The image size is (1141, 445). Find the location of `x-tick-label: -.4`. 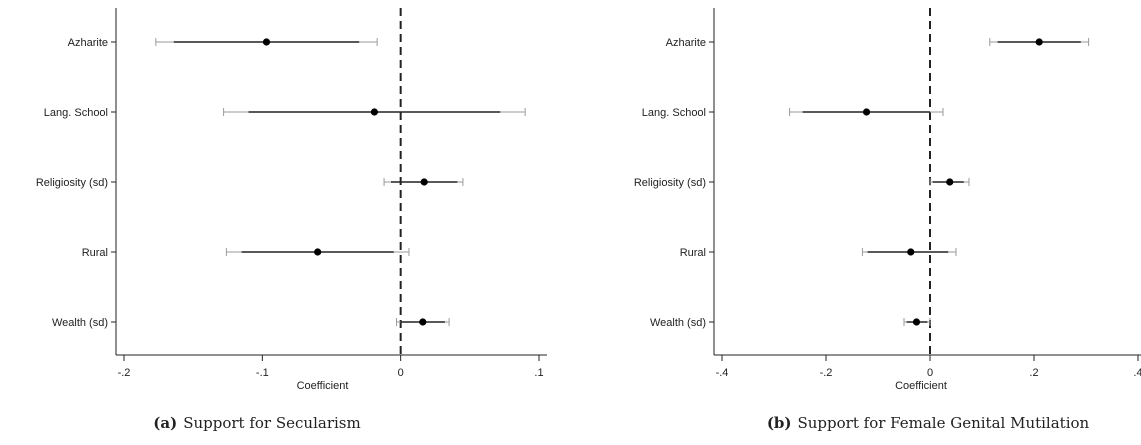

x-tick-label: -.4 is located at coordinates (722, 373).